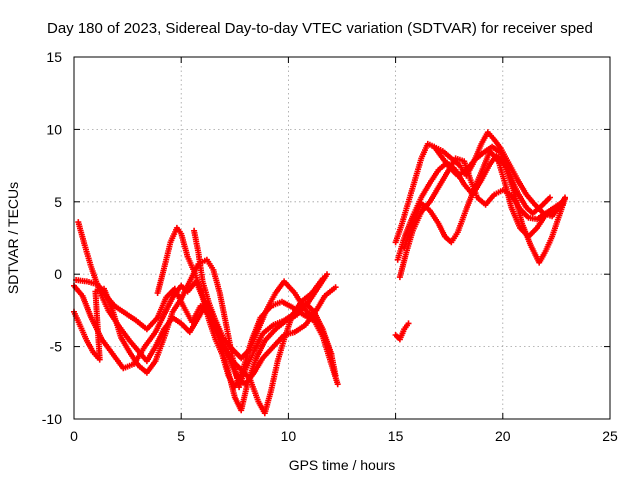 This screenshot has width=640, height=480. Describe the element at coordinates (52, 419) in the screenshot. I see `y-tick-label: -10` at that location.